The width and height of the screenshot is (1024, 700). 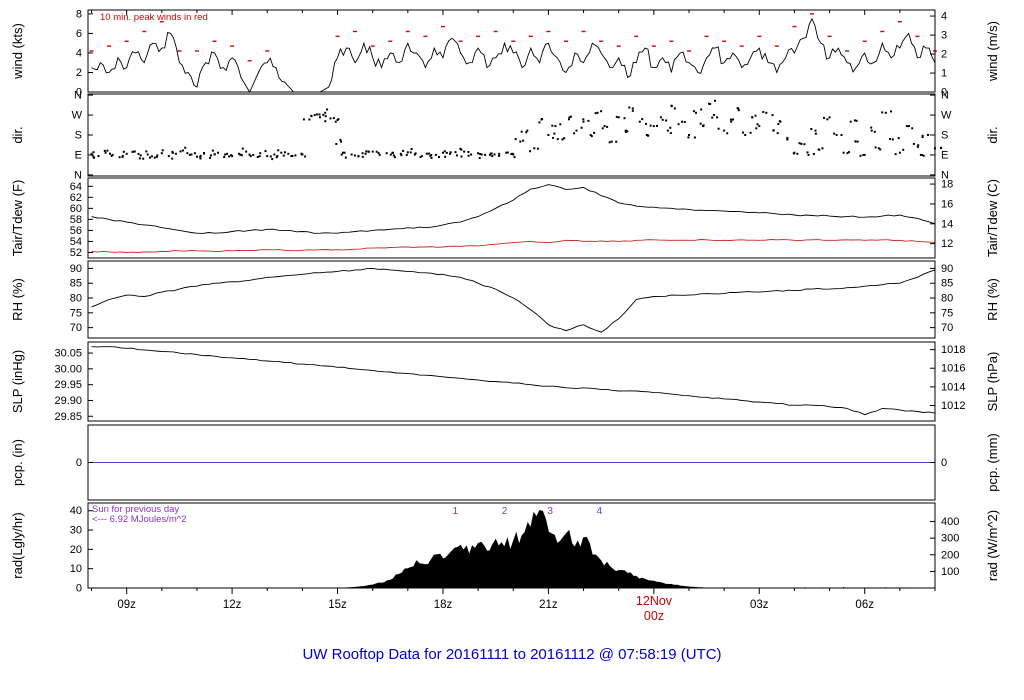 I want to click on rad-accum-marker: 3, so click(x=550, y=511).